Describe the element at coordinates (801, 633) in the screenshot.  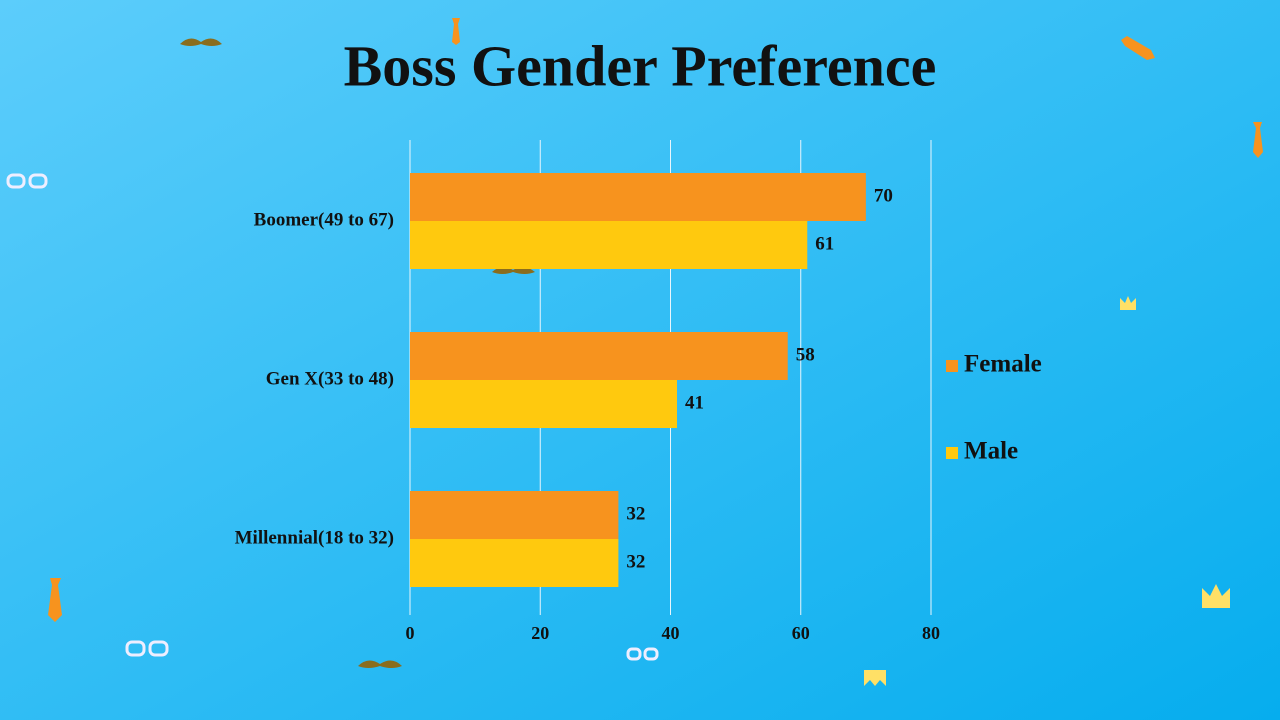
I see `x-tick-label: 60` at that location.